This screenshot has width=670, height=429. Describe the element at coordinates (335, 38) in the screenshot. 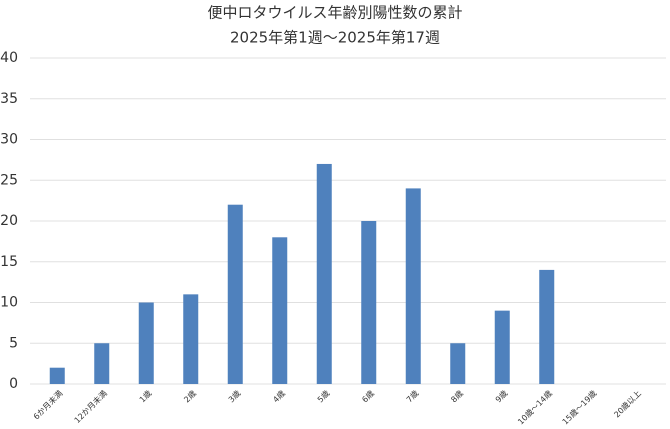

I see `chart-subtitle: 2025年第1週～2025年第17週` at that location.